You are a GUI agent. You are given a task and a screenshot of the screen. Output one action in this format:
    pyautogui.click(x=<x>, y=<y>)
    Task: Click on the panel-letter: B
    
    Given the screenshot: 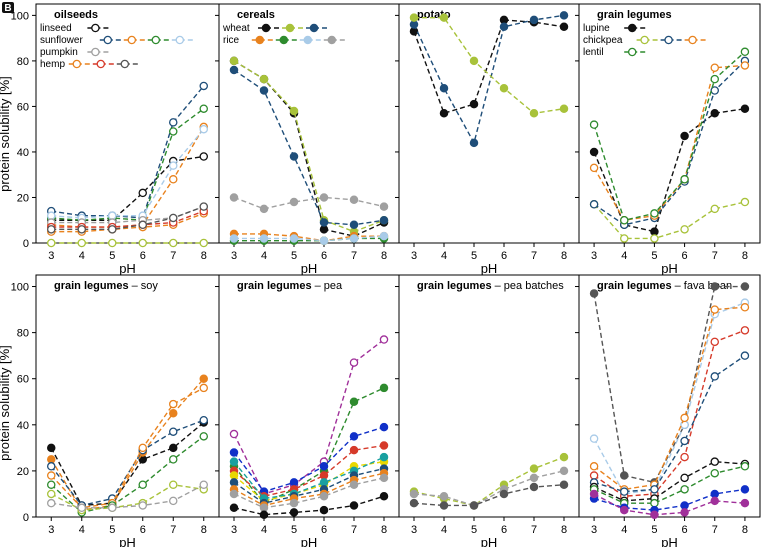 What is the action you would take?
    pyautogui.click(x=7, y=8)
    